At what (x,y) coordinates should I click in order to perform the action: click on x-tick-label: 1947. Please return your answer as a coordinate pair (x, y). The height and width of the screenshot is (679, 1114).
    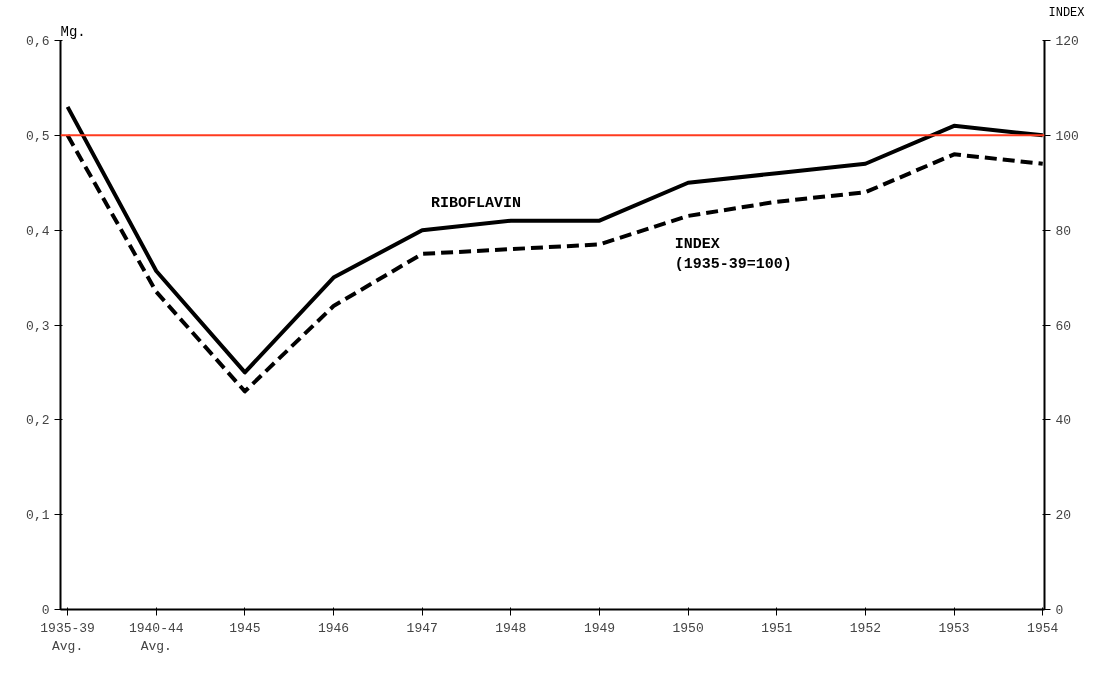
    Looking at the image, I should click on (422, 628).